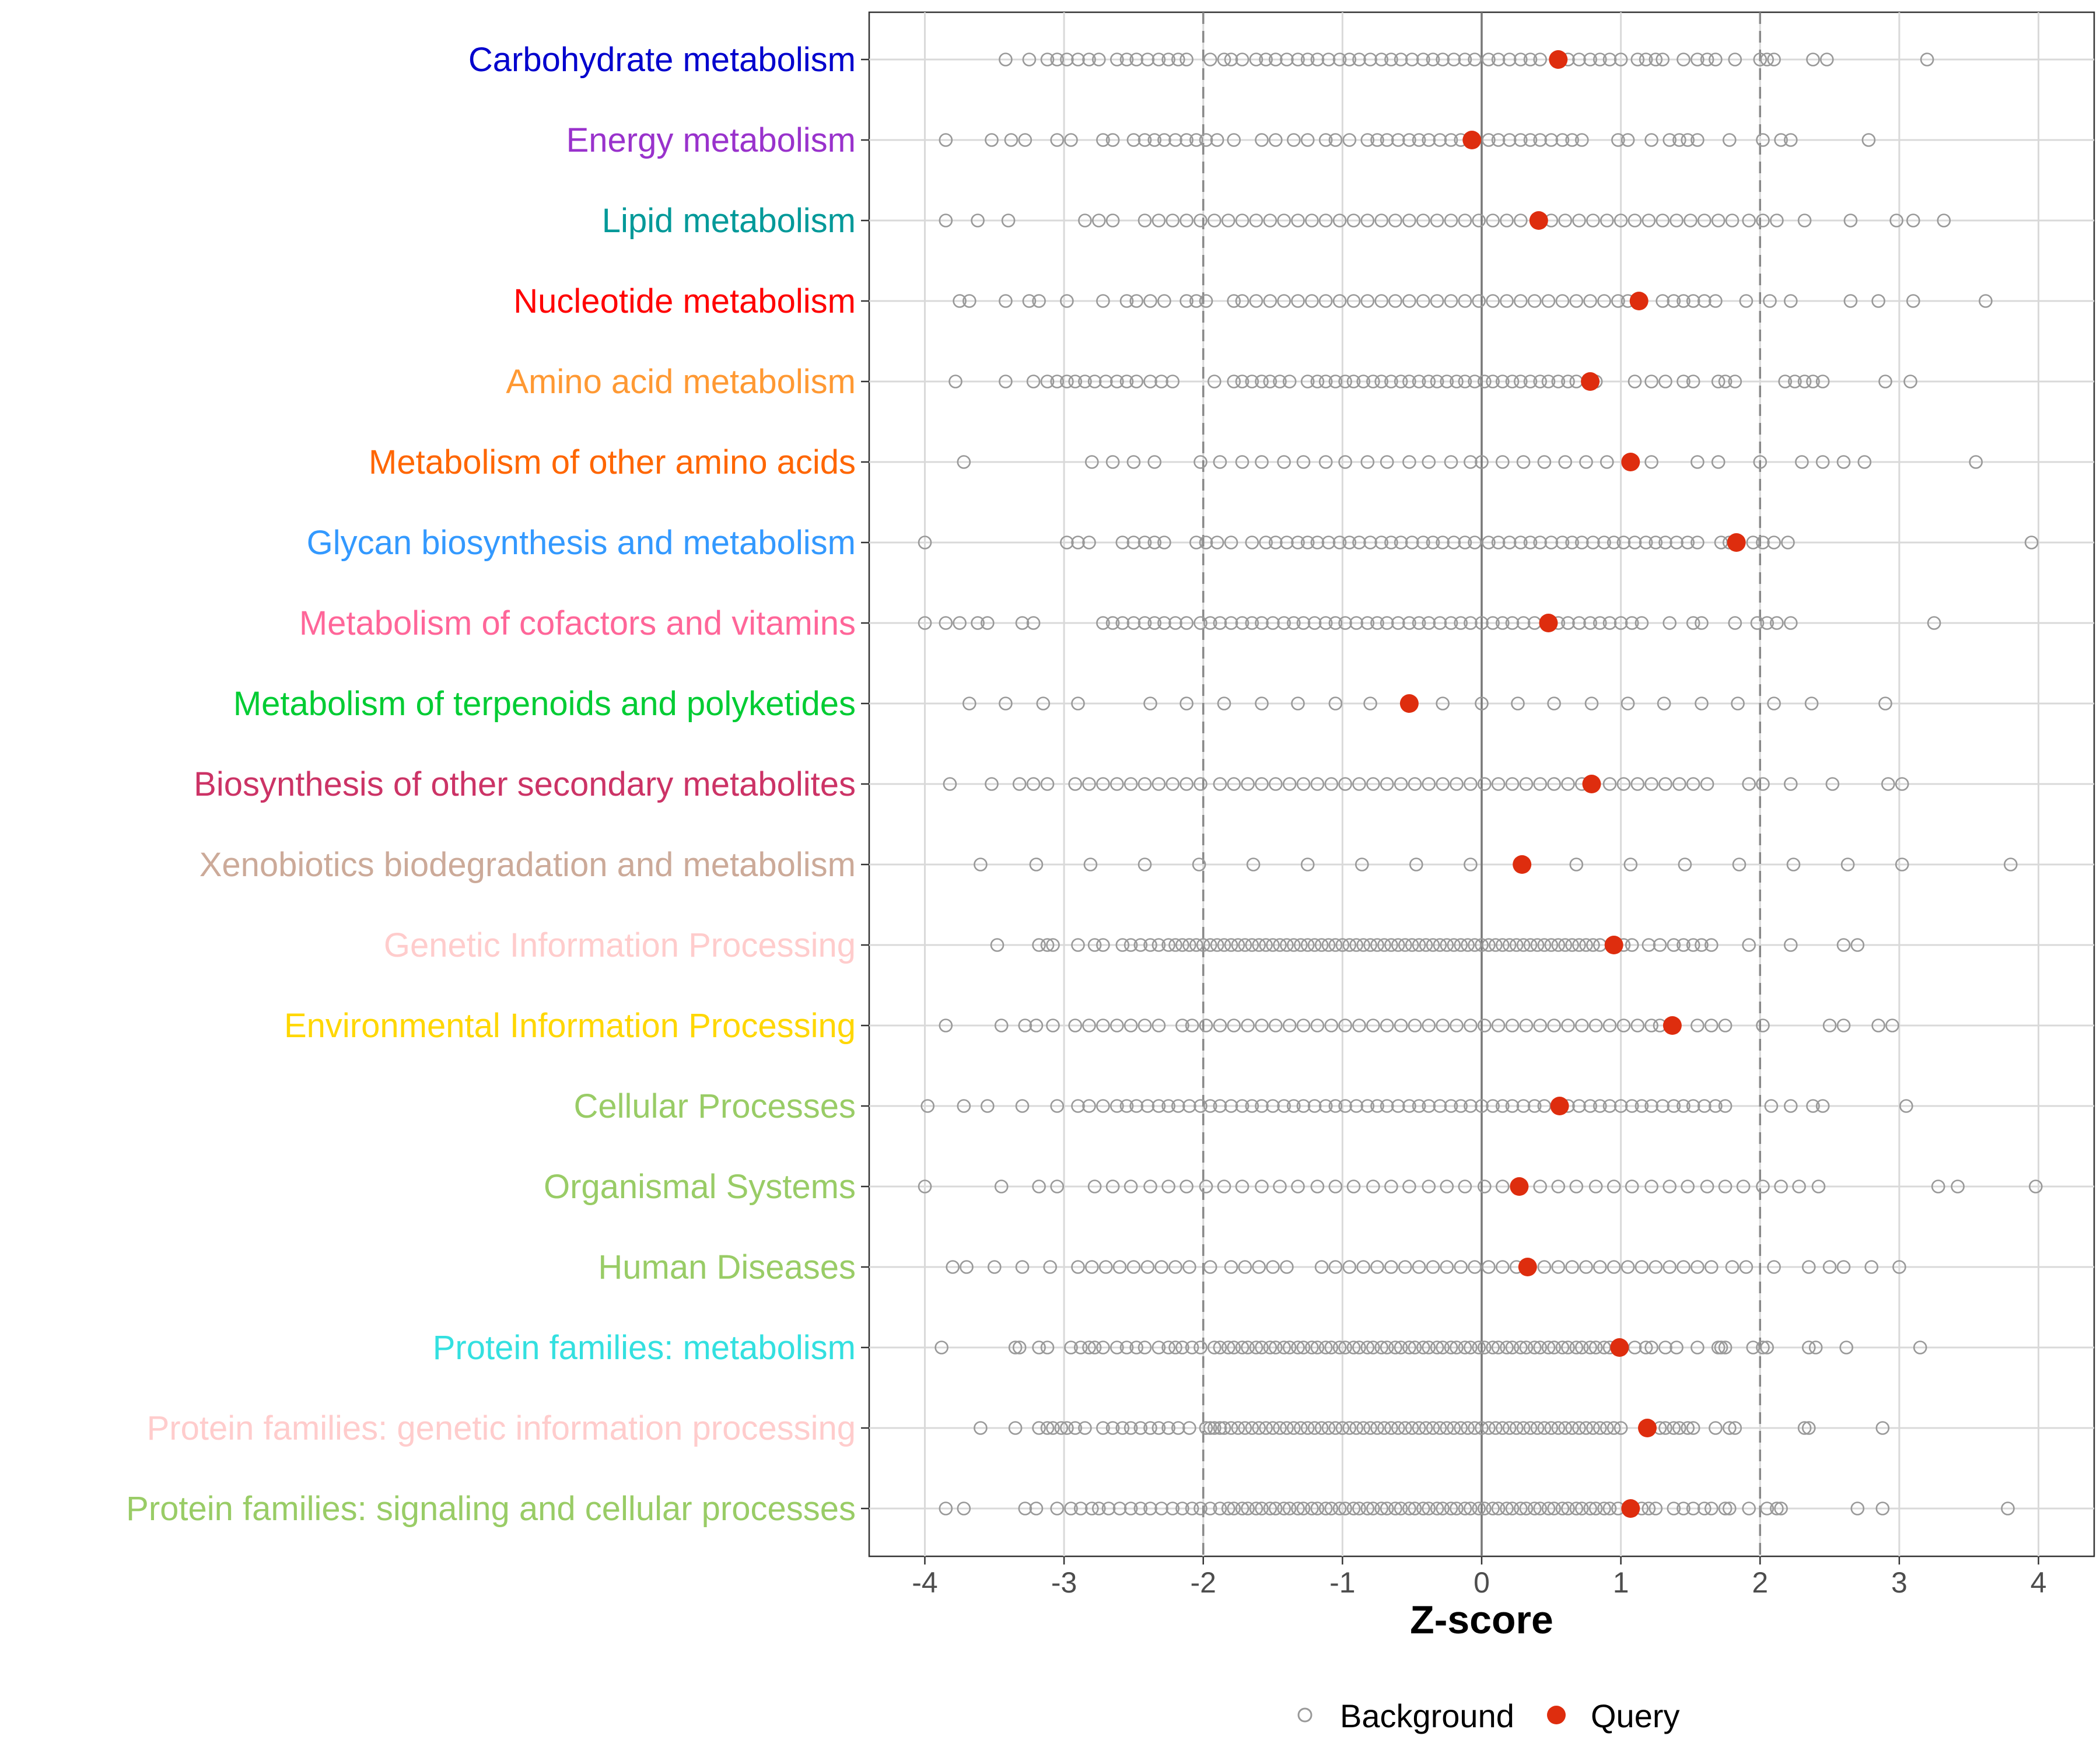  What do you see at coordinates (684, 301) in the screenshot?
I see `category-label: Nucleotide metabolism` at bounding box center [684, 301].